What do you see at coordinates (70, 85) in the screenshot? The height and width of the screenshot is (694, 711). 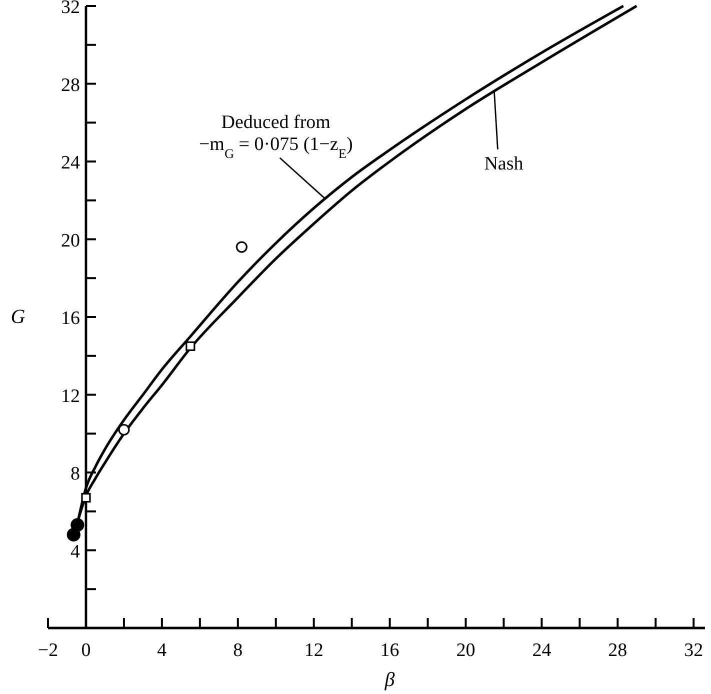 I see `y-tick-label: 28` at bounding box center [70, 85].